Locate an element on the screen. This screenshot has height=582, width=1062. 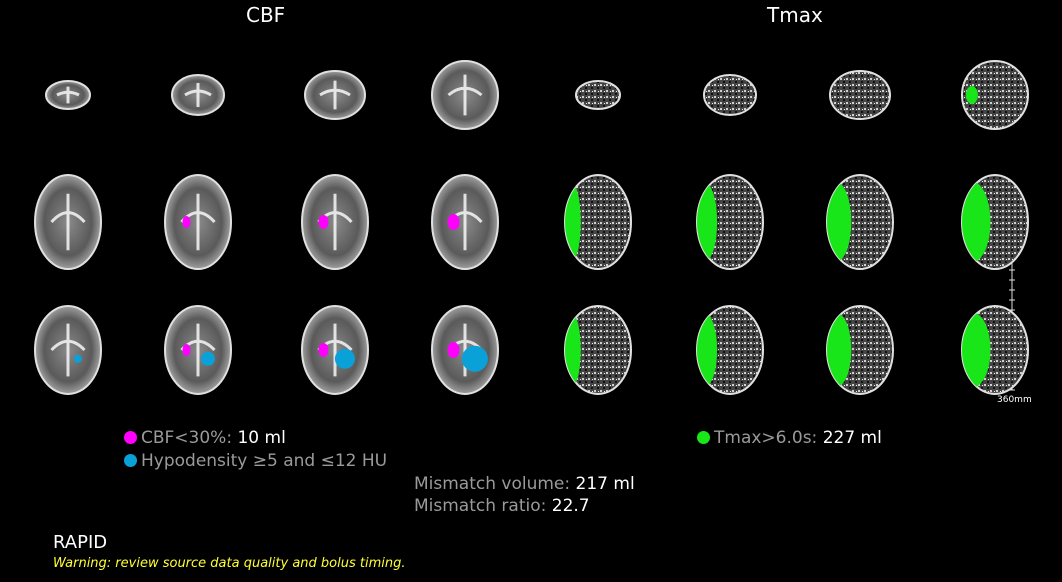
legend-value: 10 ml is located at coordinates (261, 438).